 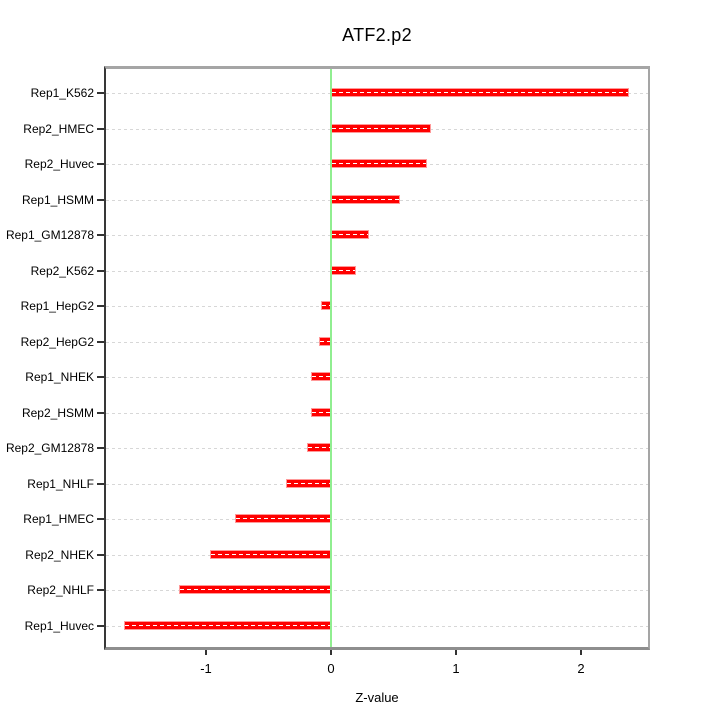 I want to click on chart-title: ATF2.p2, so click(x=377, y=35).